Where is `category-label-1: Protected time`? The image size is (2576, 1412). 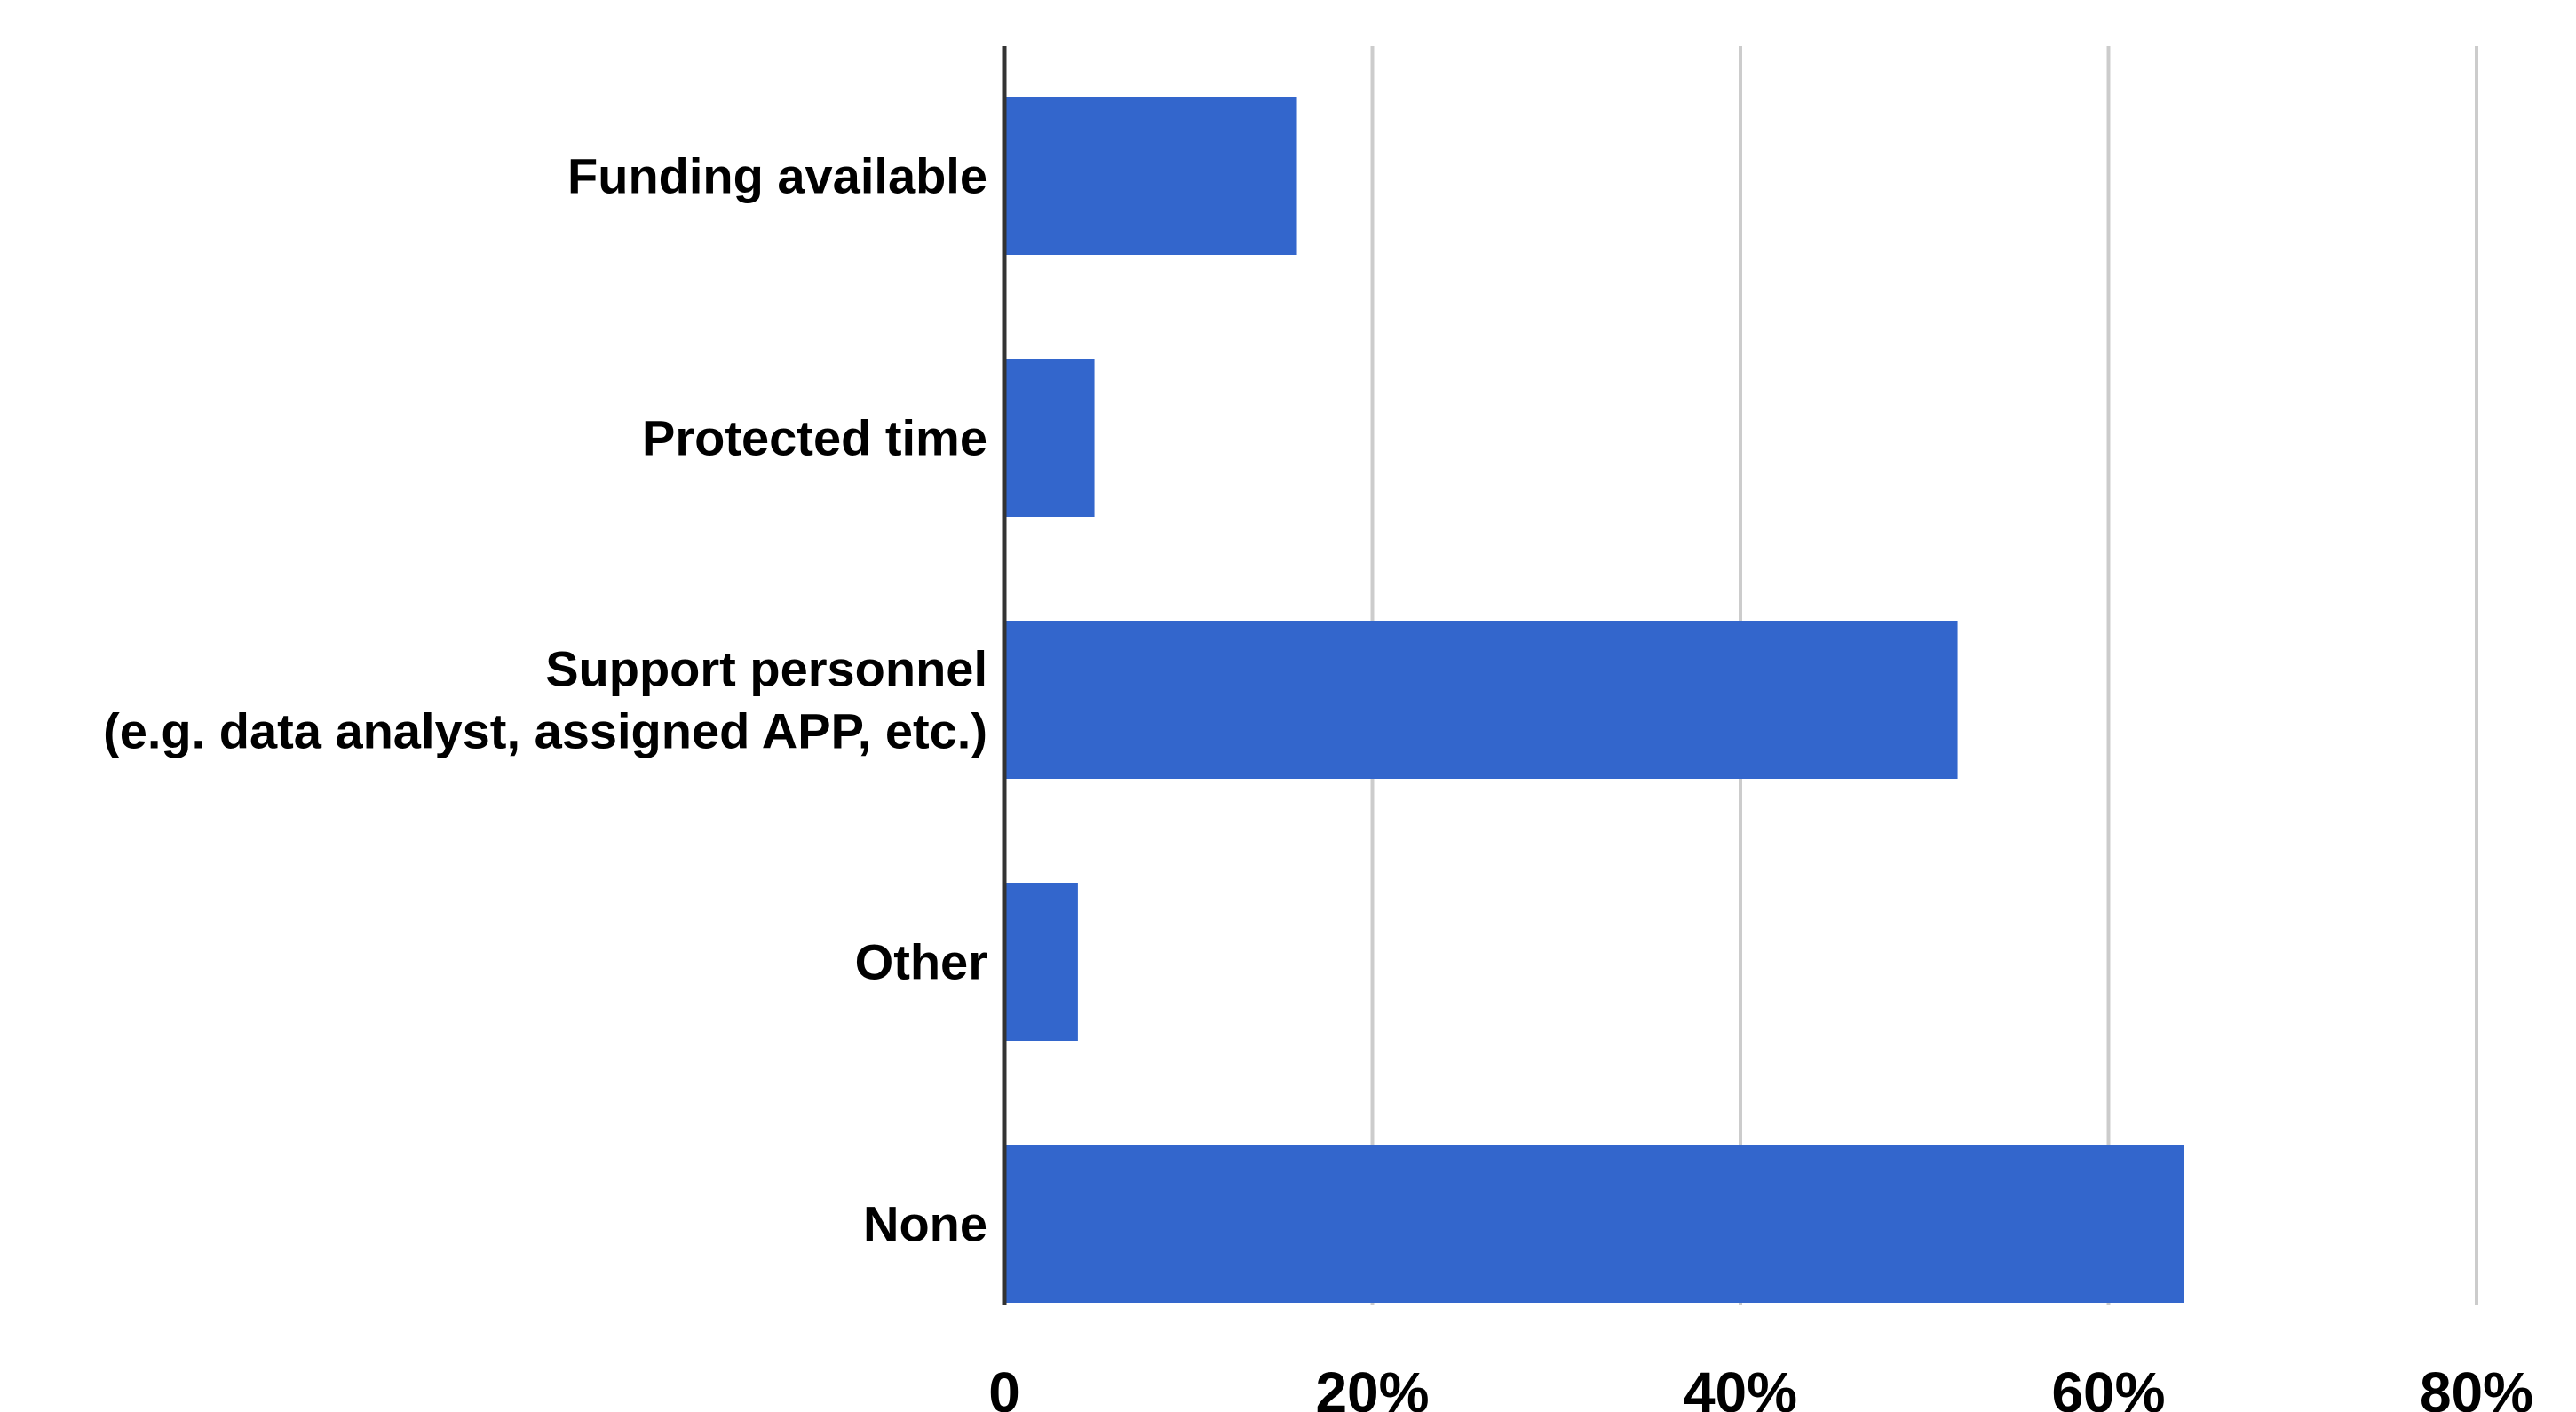 category-label-1: Protected time is located at coordinates (815, 438).